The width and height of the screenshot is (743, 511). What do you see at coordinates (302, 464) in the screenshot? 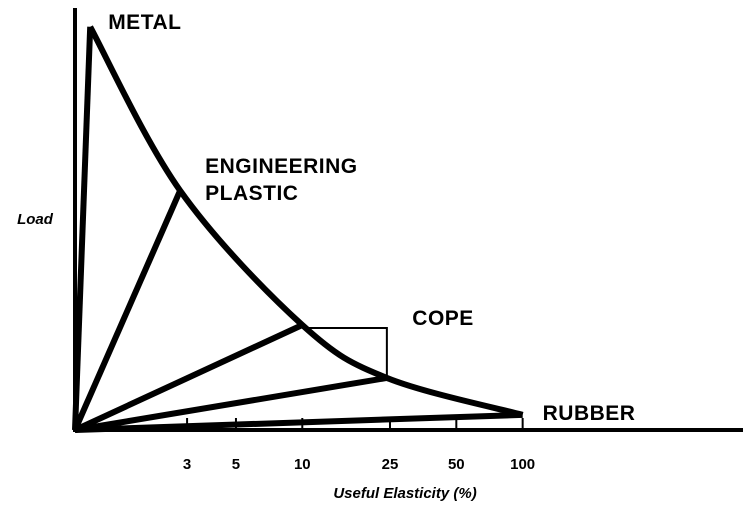
I see `x-tick-label: 10` at bounding box center [302, 464].